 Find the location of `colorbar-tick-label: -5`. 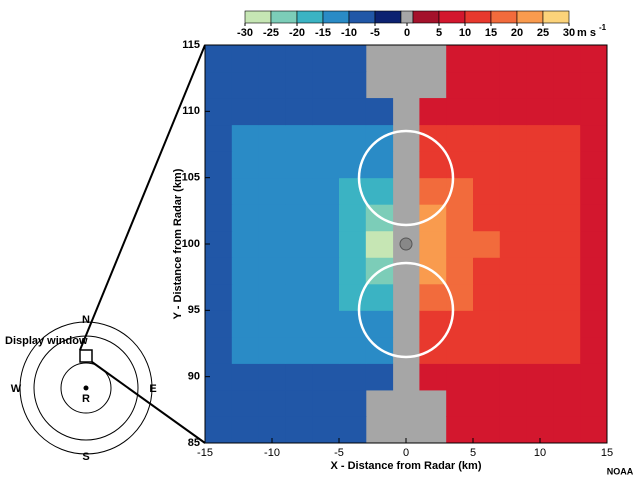

colorbar-tick-label: -5 is located at coordinates (375, 33).